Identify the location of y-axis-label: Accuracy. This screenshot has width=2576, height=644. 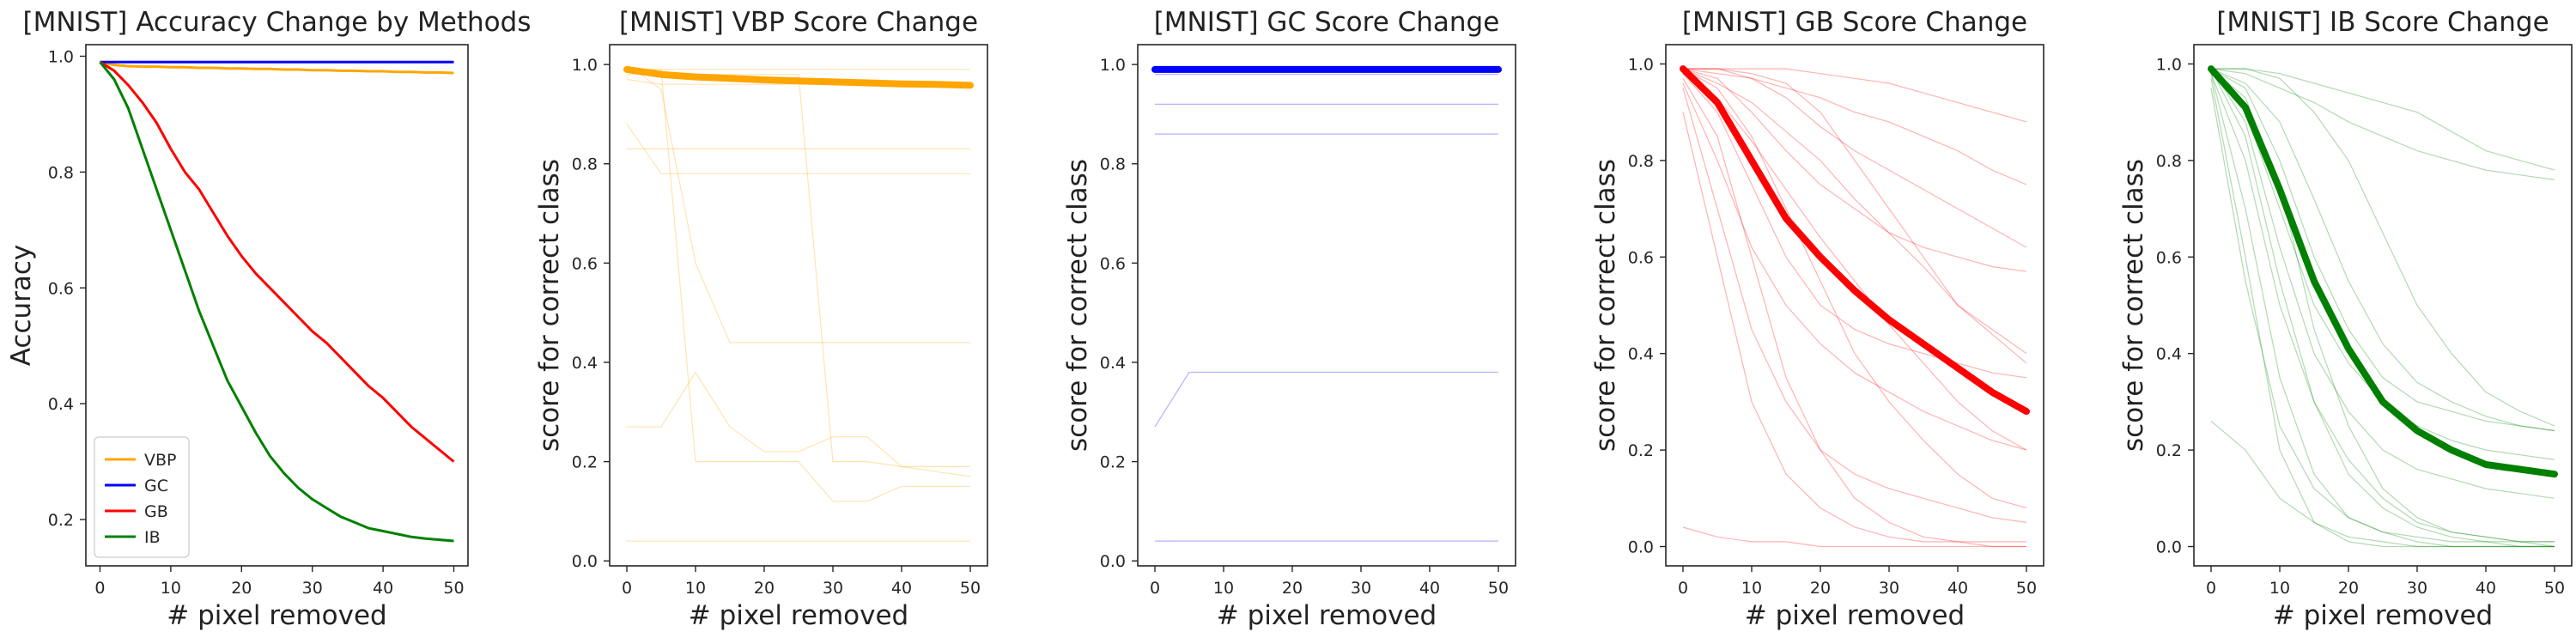
(21, 306).